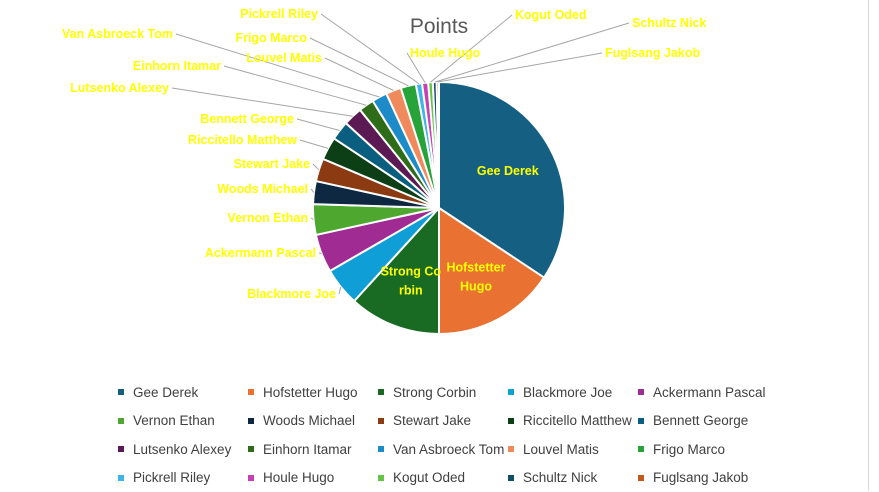 Image resolution: width=879 pixels, height=492 pixels. Describe the element at coordinates (271, 38) in the screenshot. I see `data-label-frigo-marco: Frigo Marco` at that location.